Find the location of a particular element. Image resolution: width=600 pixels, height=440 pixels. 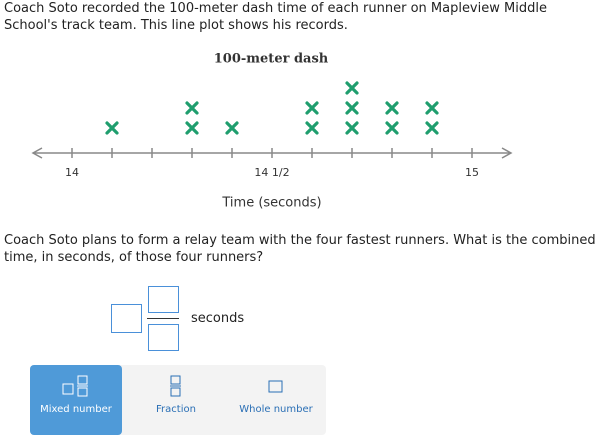

unit-label: seconds is located at coordinates (218, 318).